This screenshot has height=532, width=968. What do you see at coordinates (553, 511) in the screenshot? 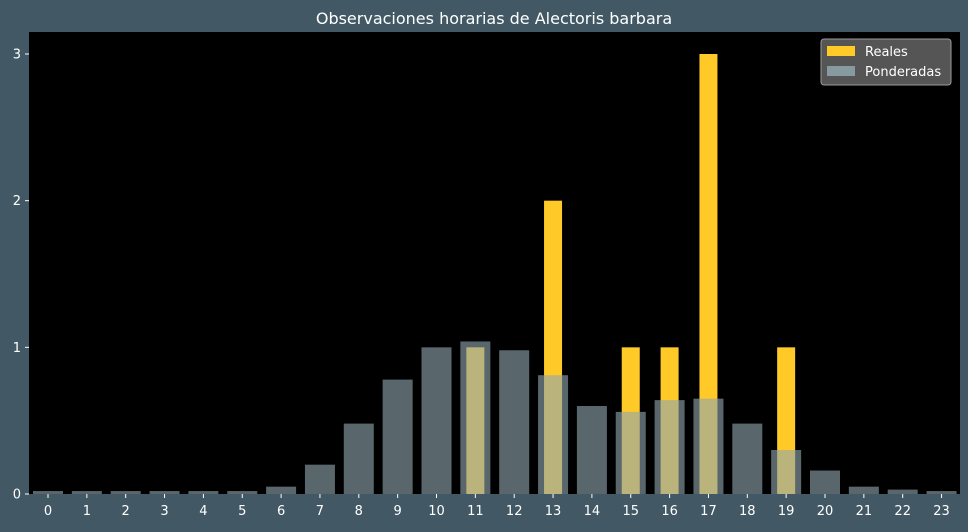
I see `x-tick-label: 13` at bounding box center [553, 511].